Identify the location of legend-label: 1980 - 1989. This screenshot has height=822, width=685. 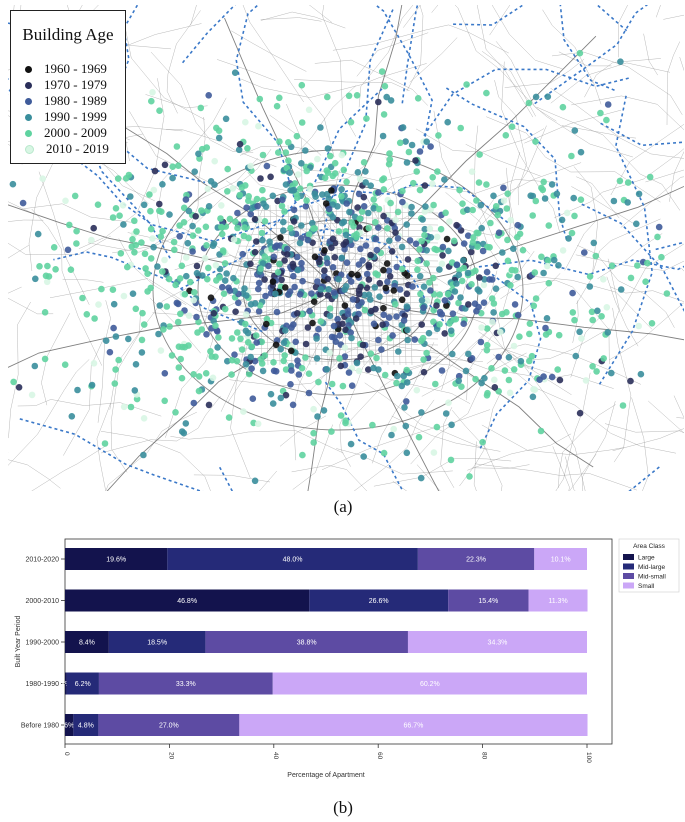
(75, 100).